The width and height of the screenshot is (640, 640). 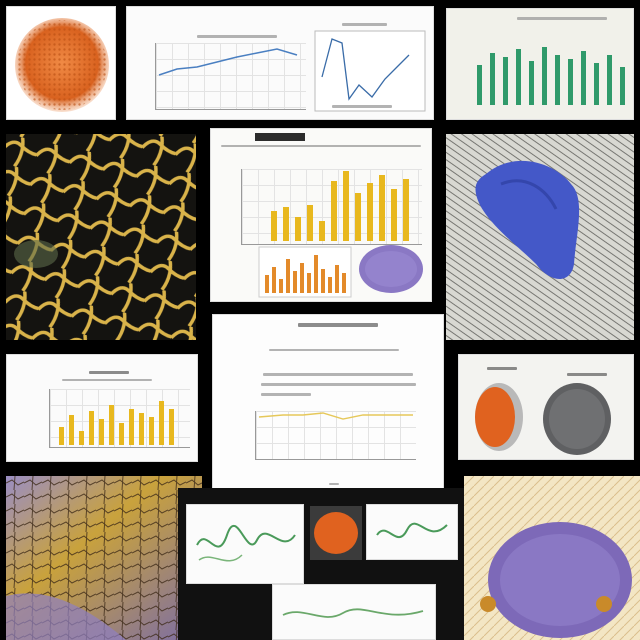 I want to click on green-bars-group, so click(x=551, y=76).